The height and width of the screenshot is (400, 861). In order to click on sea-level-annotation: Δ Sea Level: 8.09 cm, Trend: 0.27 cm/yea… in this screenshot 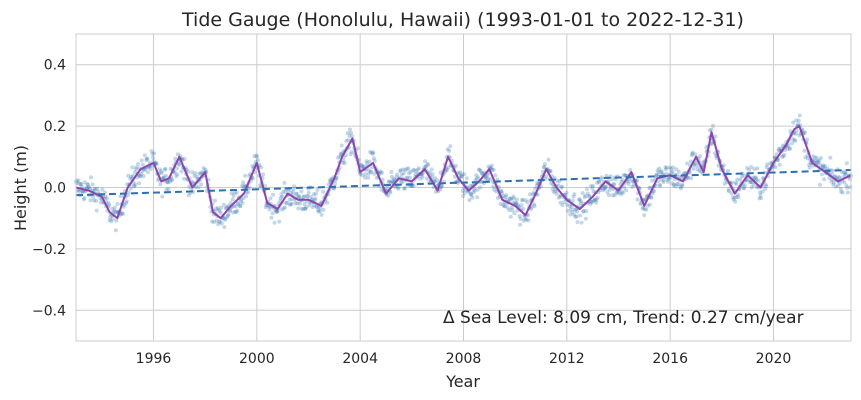, I will do `click(623, 318)`.